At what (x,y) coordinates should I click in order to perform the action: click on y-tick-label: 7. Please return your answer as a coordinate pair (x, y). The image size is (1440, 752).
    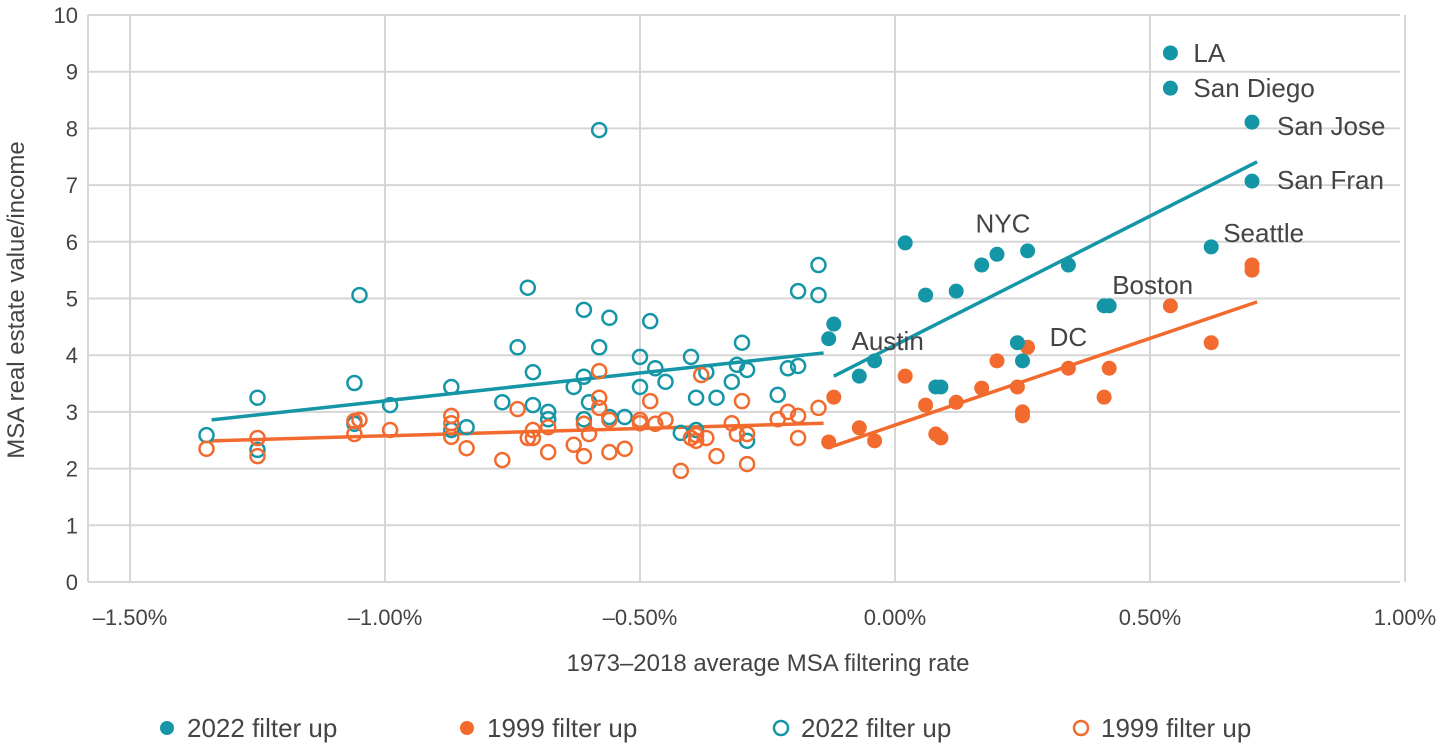
    Looking at the image, I should click on (72, 185).